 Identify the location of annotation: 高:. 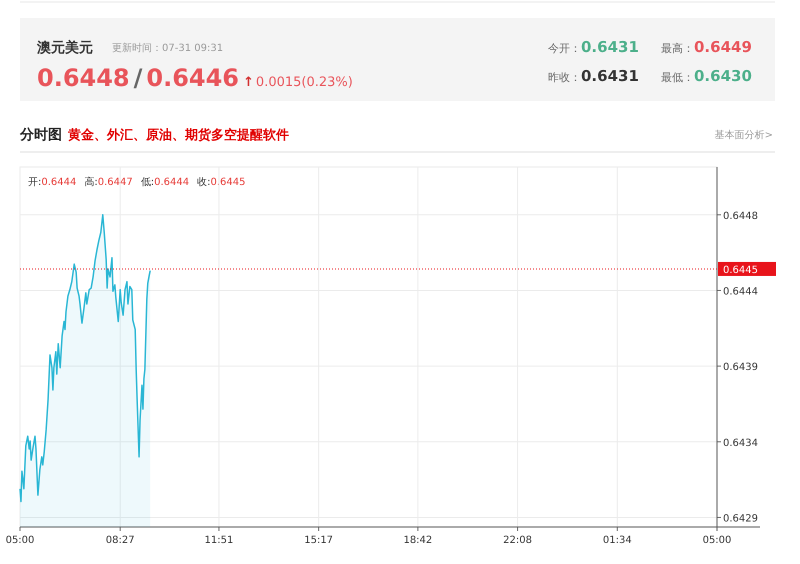
(91, 182).